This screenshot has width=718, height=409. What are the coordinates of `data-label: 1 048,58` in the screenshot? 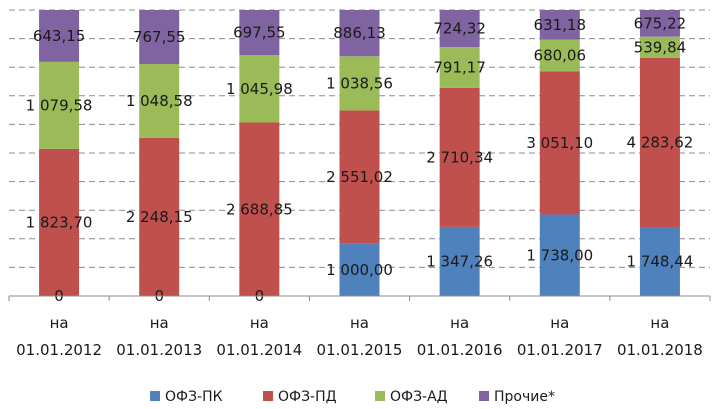 It's located at (159, 101).